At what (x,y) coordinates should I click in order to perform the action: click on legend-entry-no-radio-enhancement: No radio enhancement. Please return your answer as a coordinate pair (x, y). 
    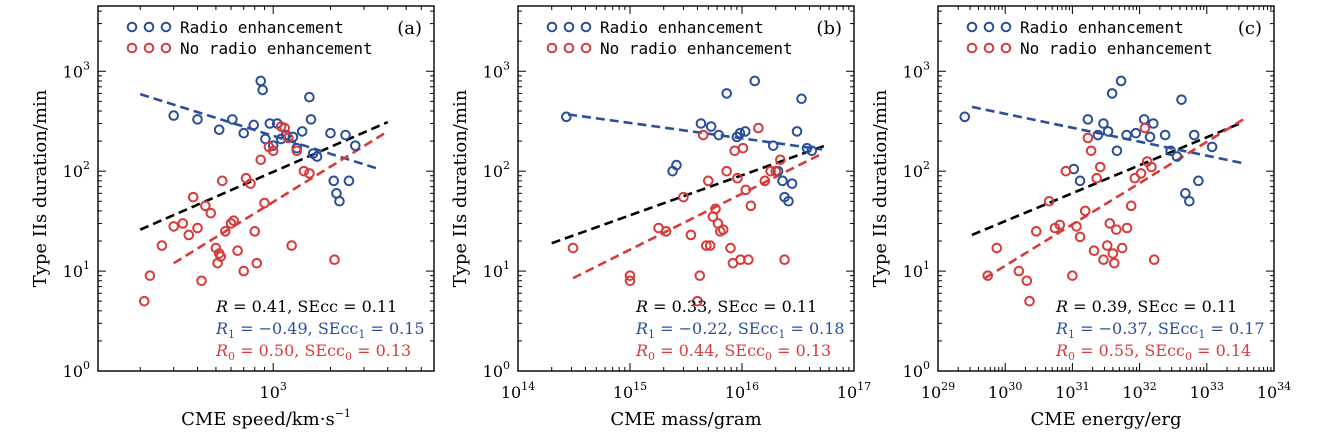
    Looking at the image, I should click on (249, 48).